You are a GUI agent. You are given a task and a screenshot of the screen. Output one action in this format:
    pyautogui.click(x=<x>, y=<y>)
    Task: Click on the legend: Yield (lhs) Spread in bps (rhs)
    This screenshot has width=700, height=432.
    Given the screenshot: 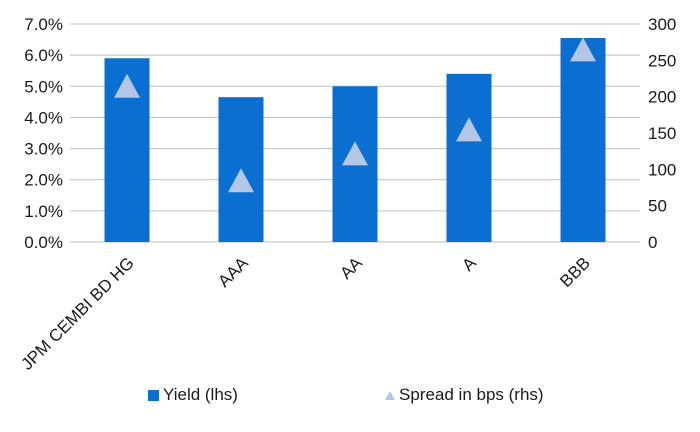 What is the action you would take?
    pyautogui.click(x=350, y=400)
    